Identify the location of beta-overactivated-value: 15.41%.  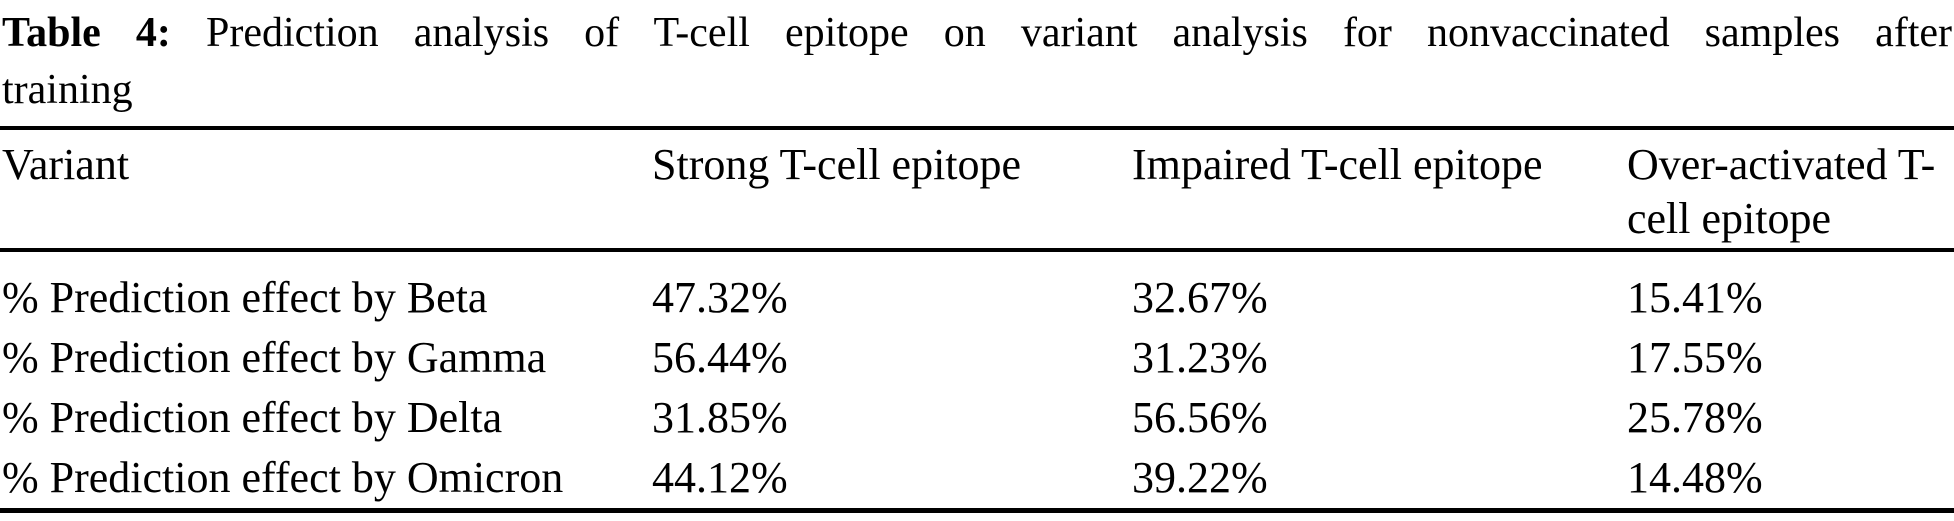
(1695, 297).